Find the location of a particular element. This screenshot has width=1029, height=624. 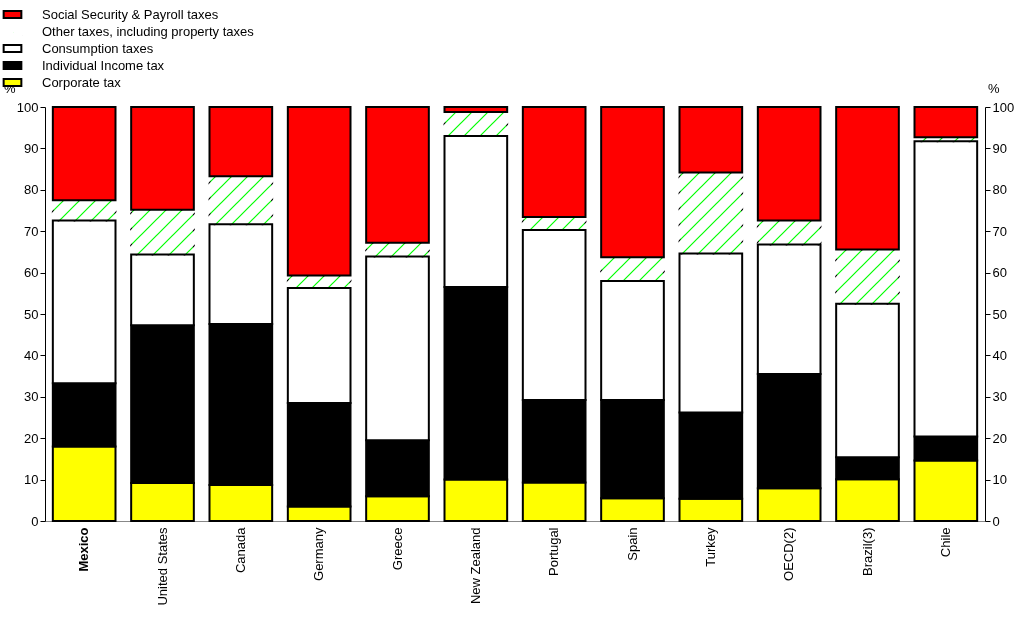

y2-tick-label: 60 is located at coordinates (999, 273).